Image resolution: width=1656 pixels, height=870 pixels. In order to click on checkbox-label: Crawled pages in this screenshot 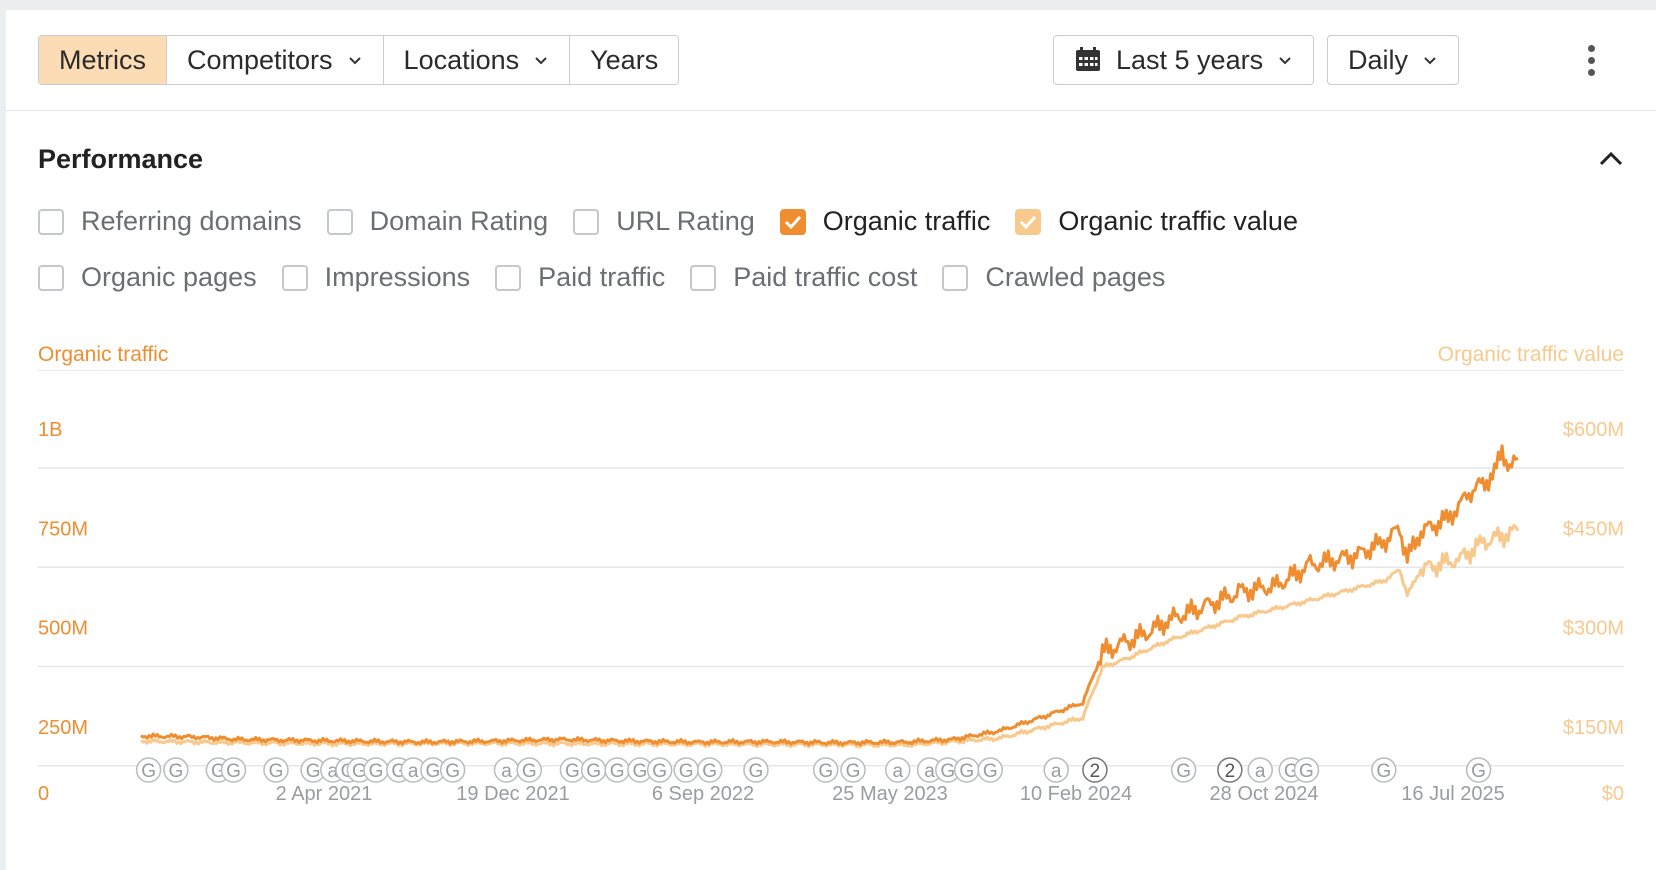, I will do `click(1075, 277)`.